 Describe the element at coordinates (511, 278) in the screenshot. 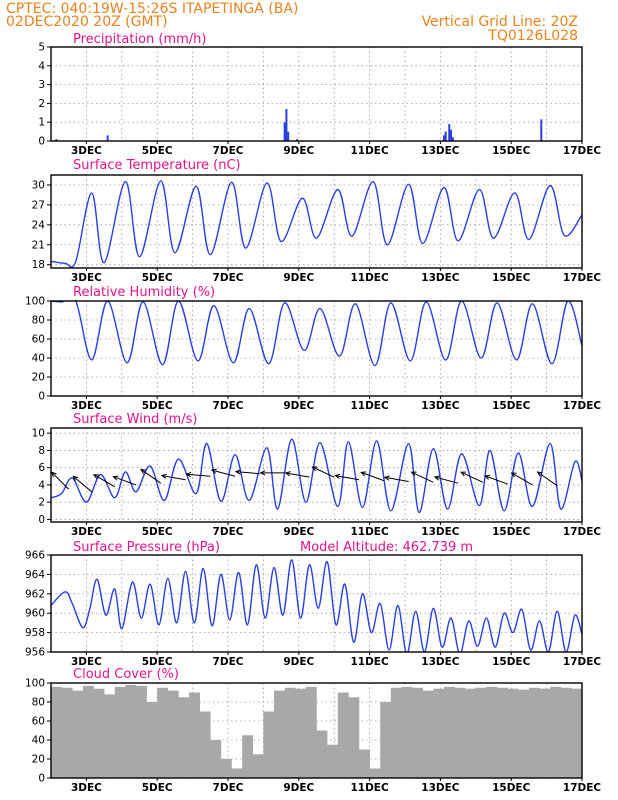

I see `temperature-xtick-label: 15DEC` at that location.